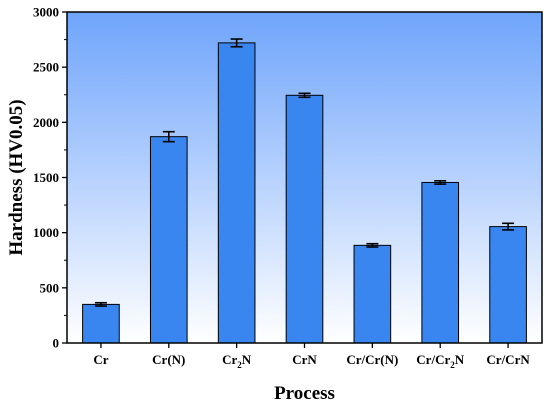 This screenshot has width=550, height=413. What do you see at coordinates (237, 361) in the screenshot?
I see `x-tick-label: Cr2N` at bounding box center [237, 361].